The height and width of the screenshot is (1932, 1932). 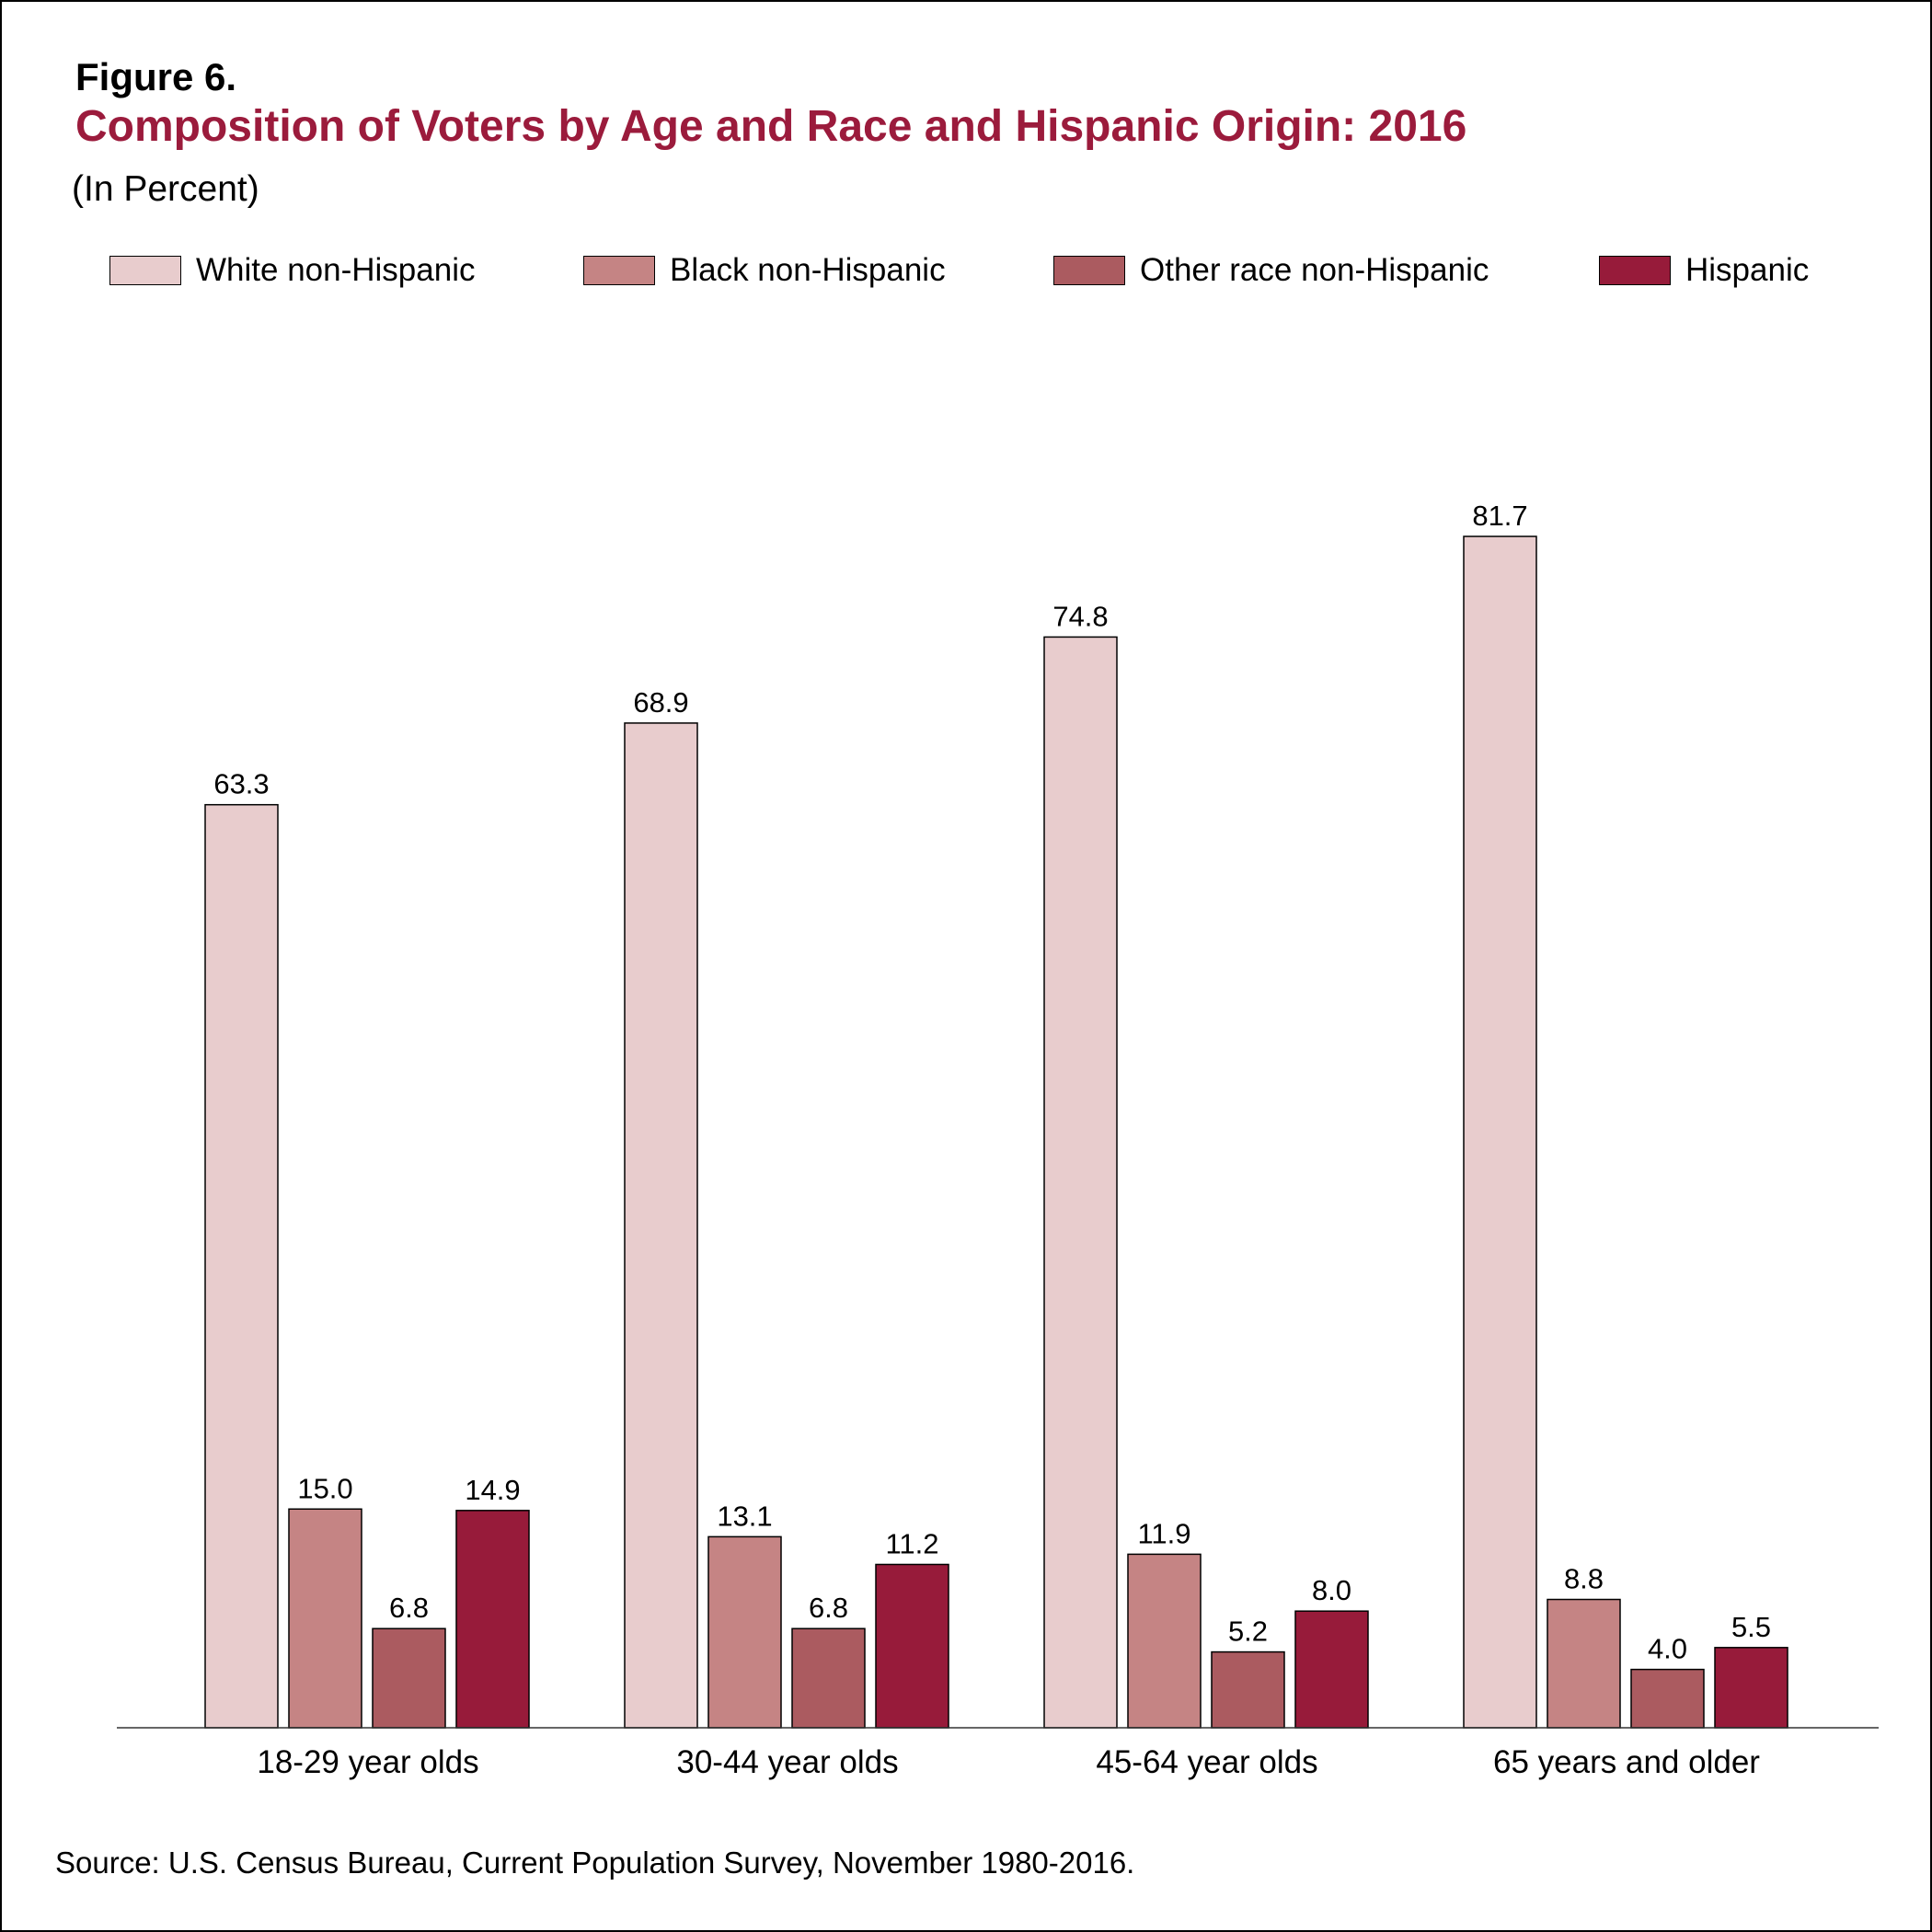 I want to click on data-label-2-3: 6.8, so click(x=828, y=1608).